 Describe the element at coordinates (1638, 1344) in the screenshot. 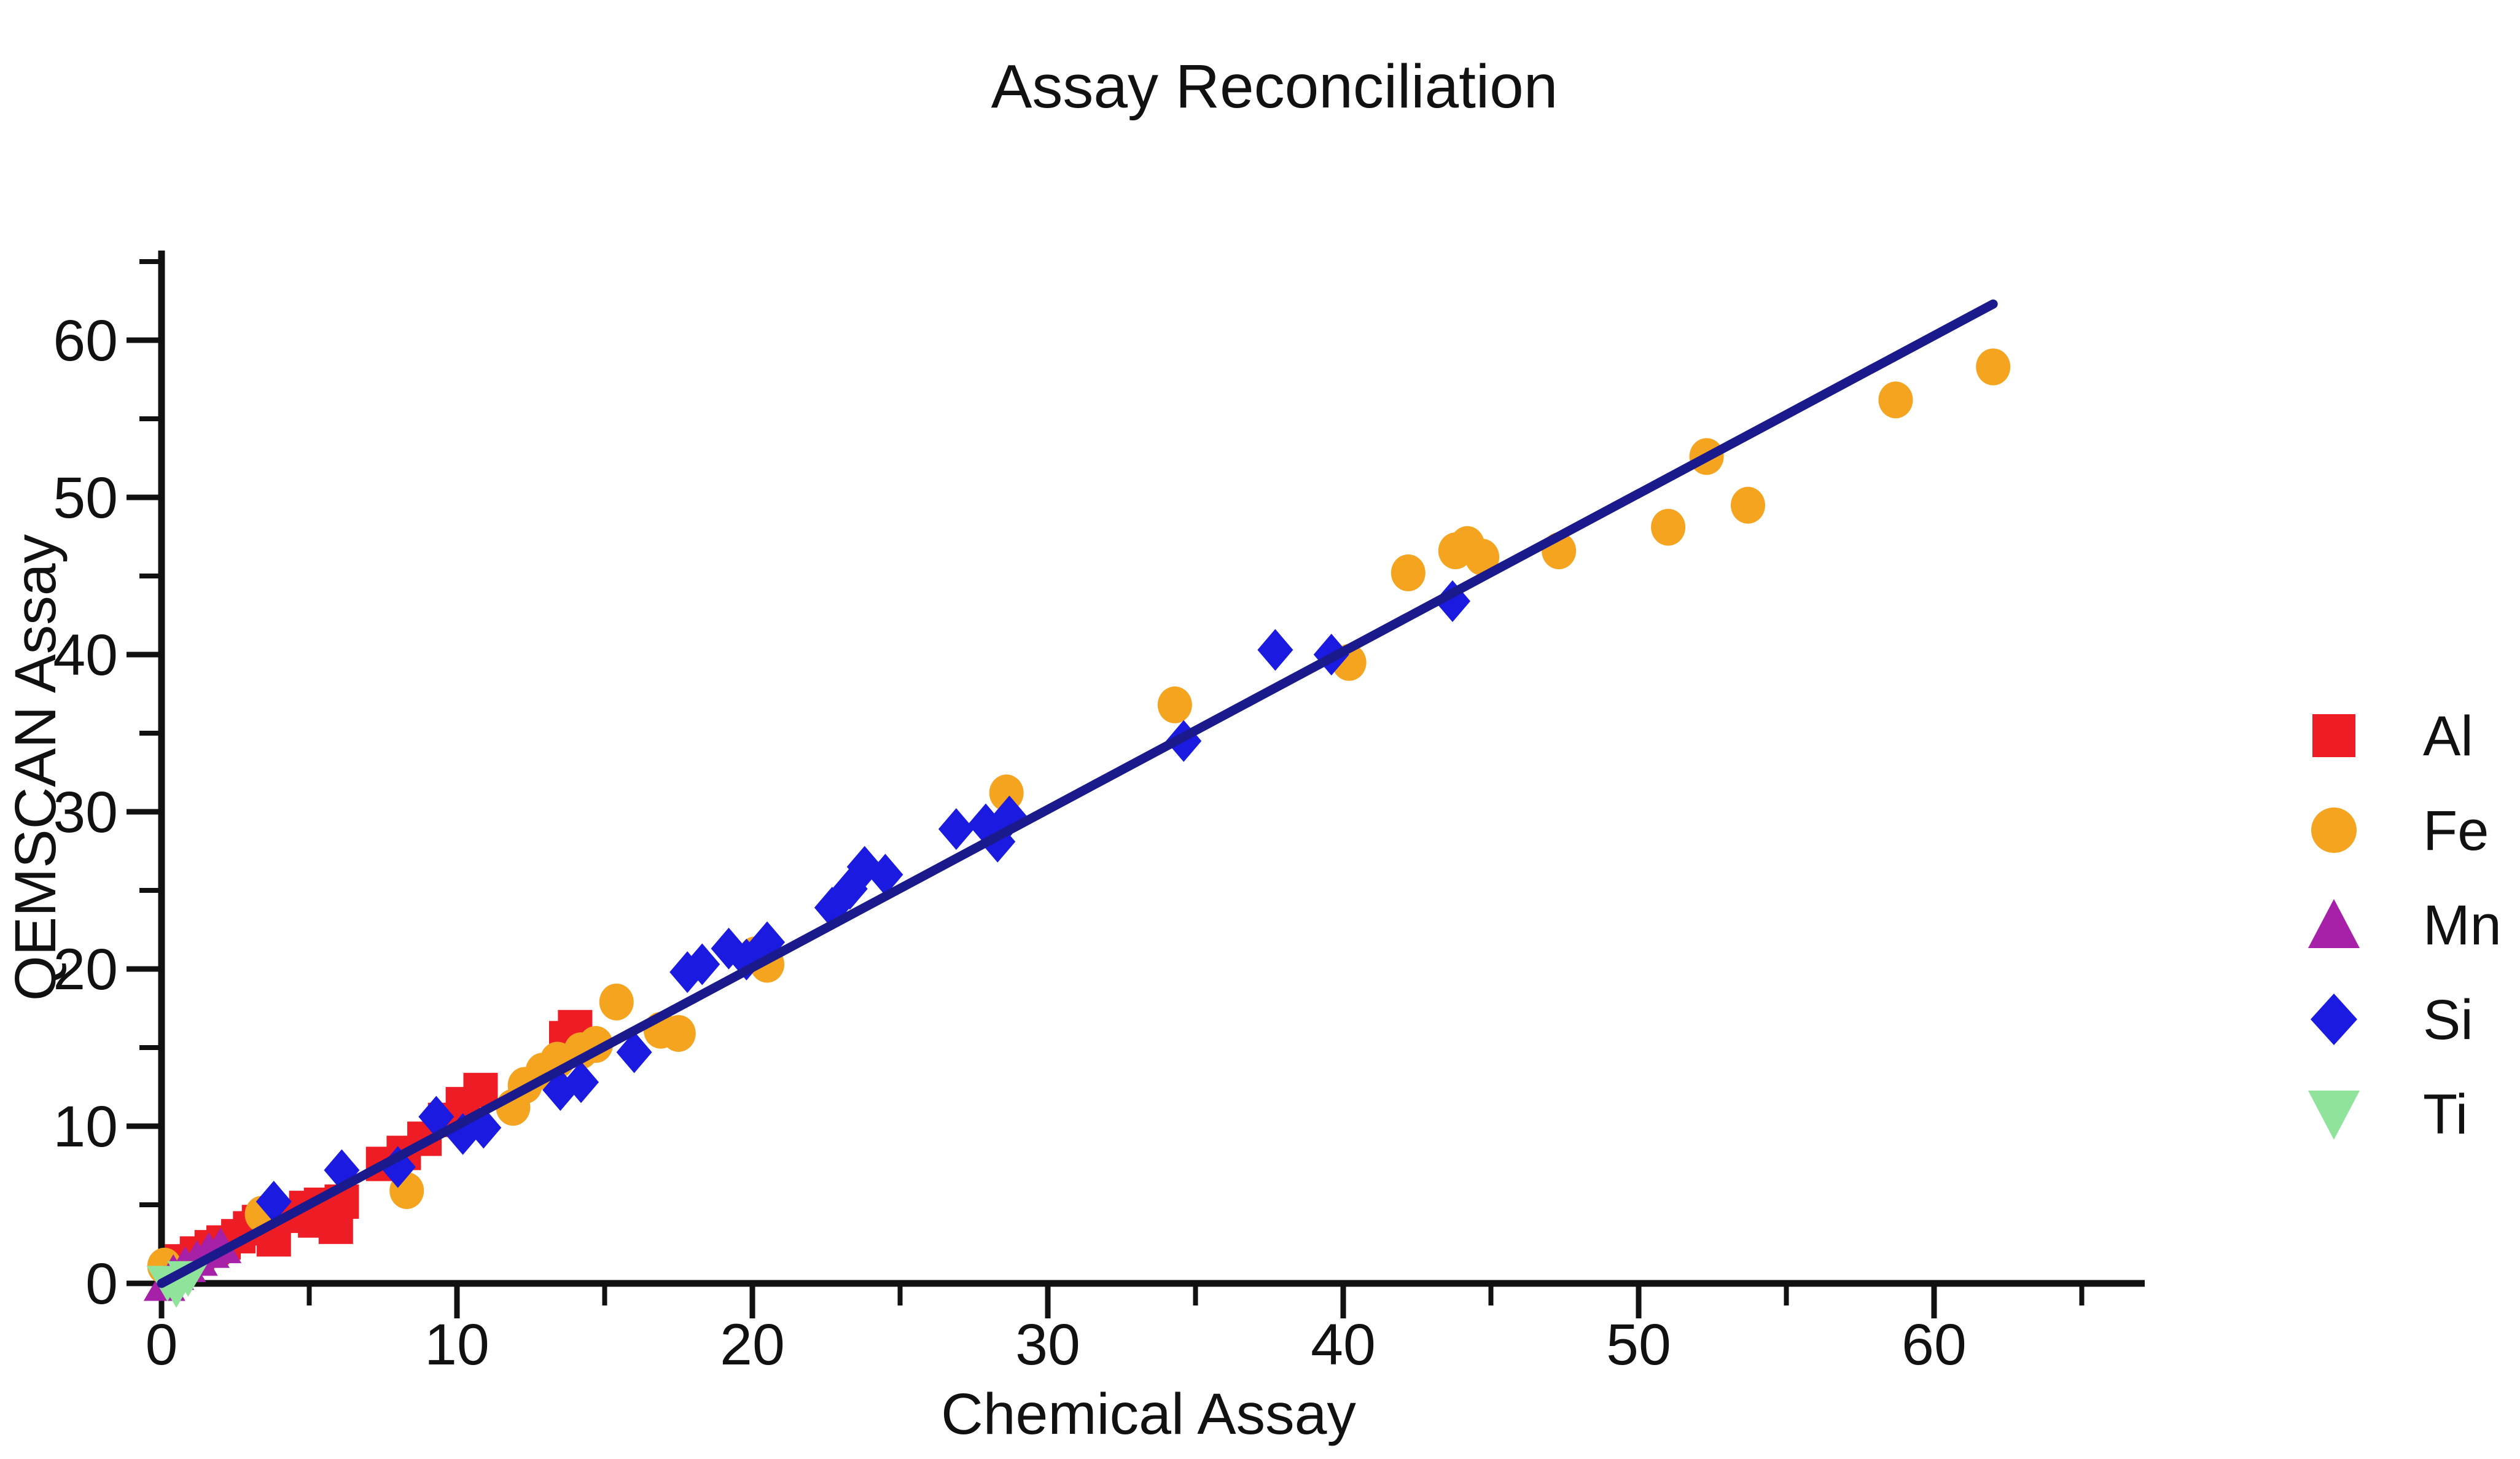

I see `x-tick-label: 50` at that location.